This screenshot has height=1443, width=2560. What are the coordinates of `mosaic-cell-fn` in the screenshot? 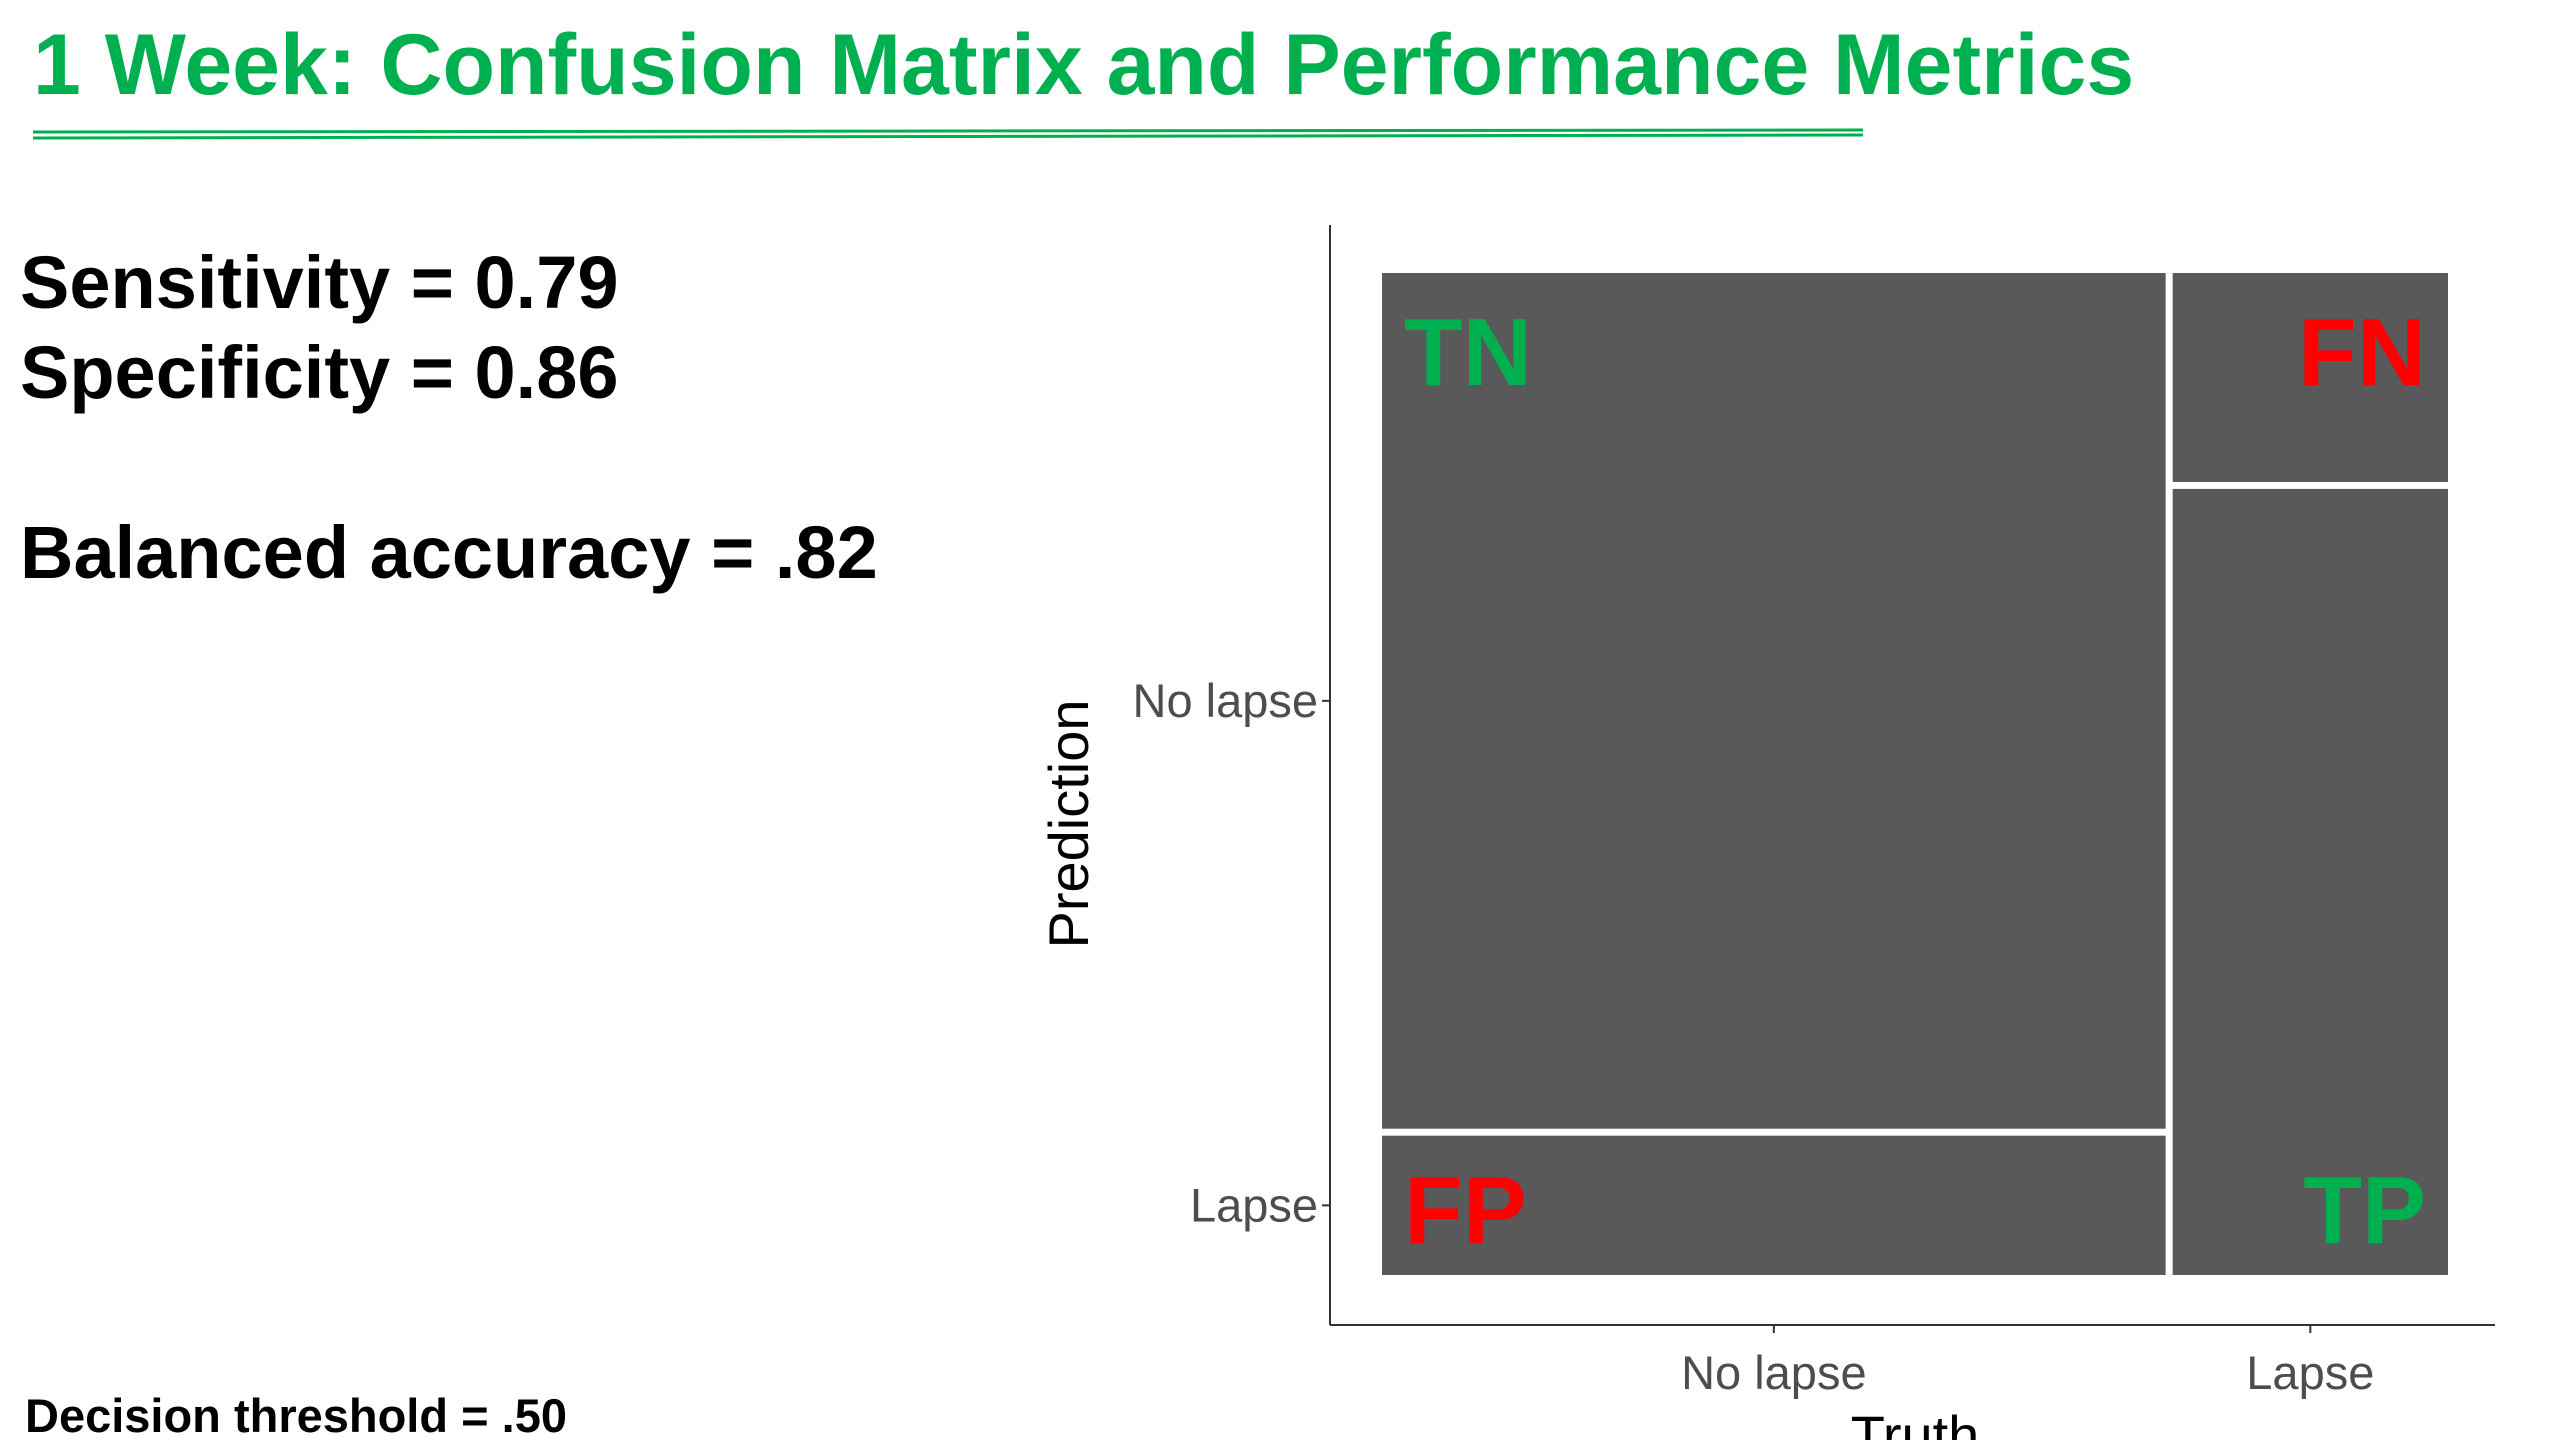 It's located at (2310, 377).